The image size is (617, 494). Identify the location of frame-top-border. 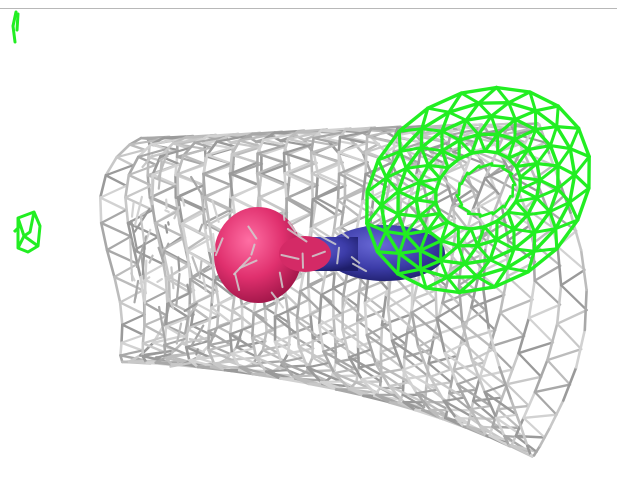
(308, 8).